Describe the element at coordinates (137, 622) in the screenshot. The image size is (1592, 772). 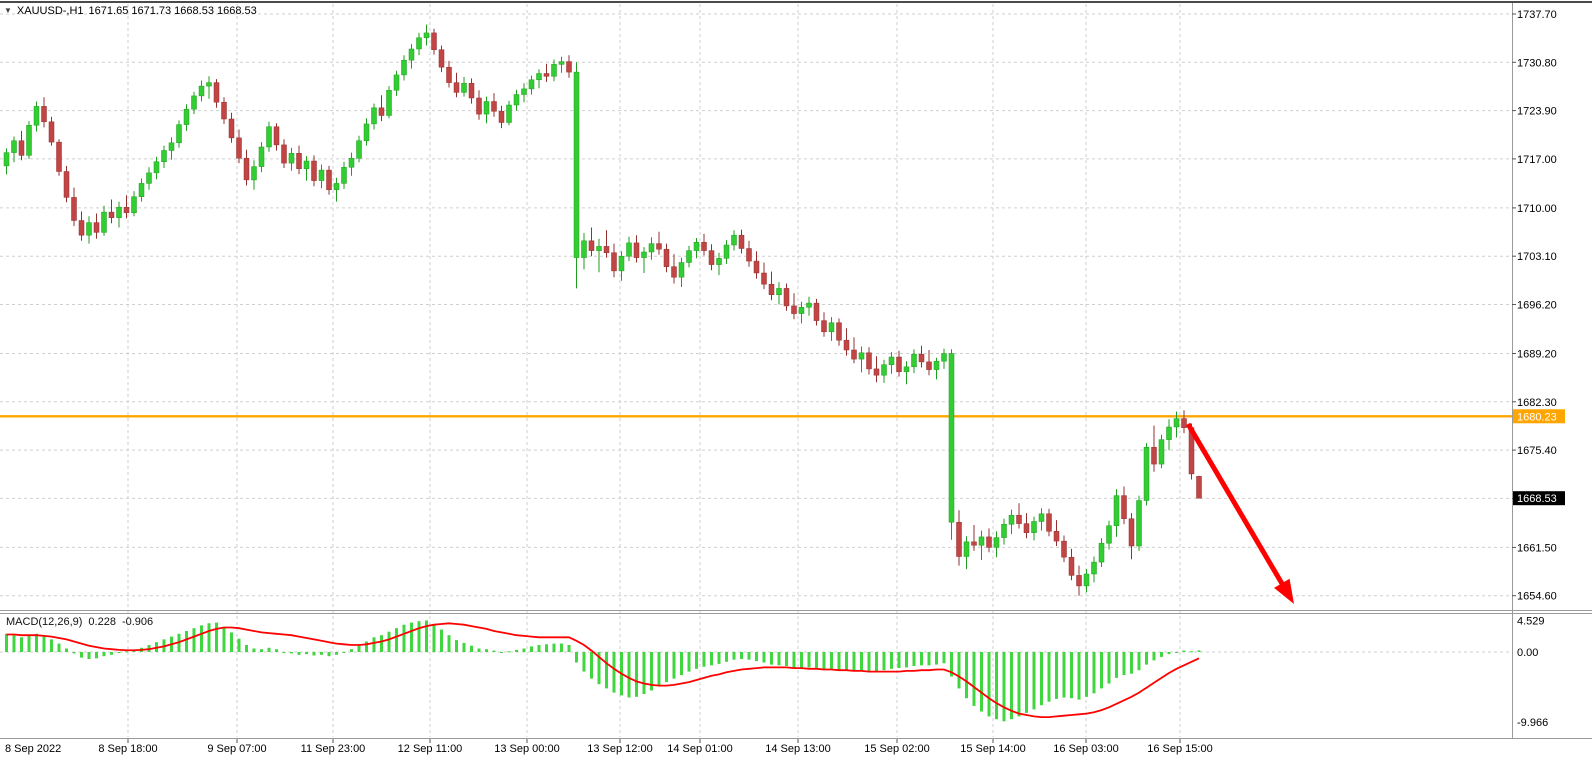
I see `macd-signal-value: -0.906` at that location.